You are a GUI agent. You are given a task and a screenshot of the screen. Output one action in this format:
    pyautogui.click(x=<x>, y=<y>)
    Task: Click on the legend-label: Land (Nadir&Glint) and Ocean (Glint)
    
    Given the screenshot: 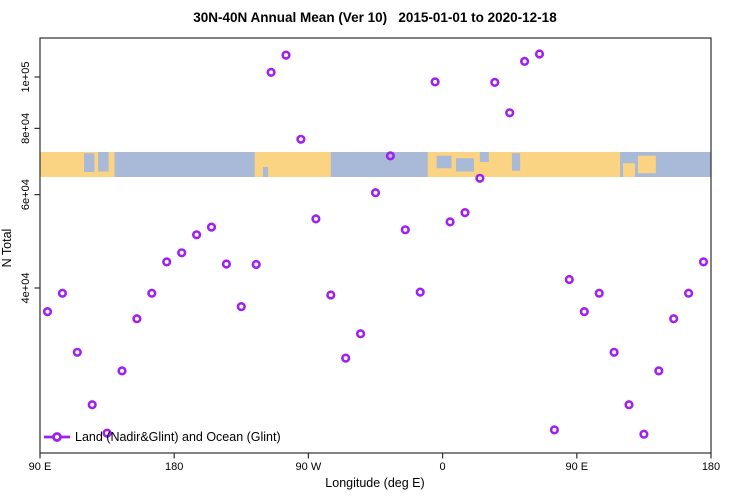 What is the action you would take?
    pyautogui.click(x=178, y=437)
    